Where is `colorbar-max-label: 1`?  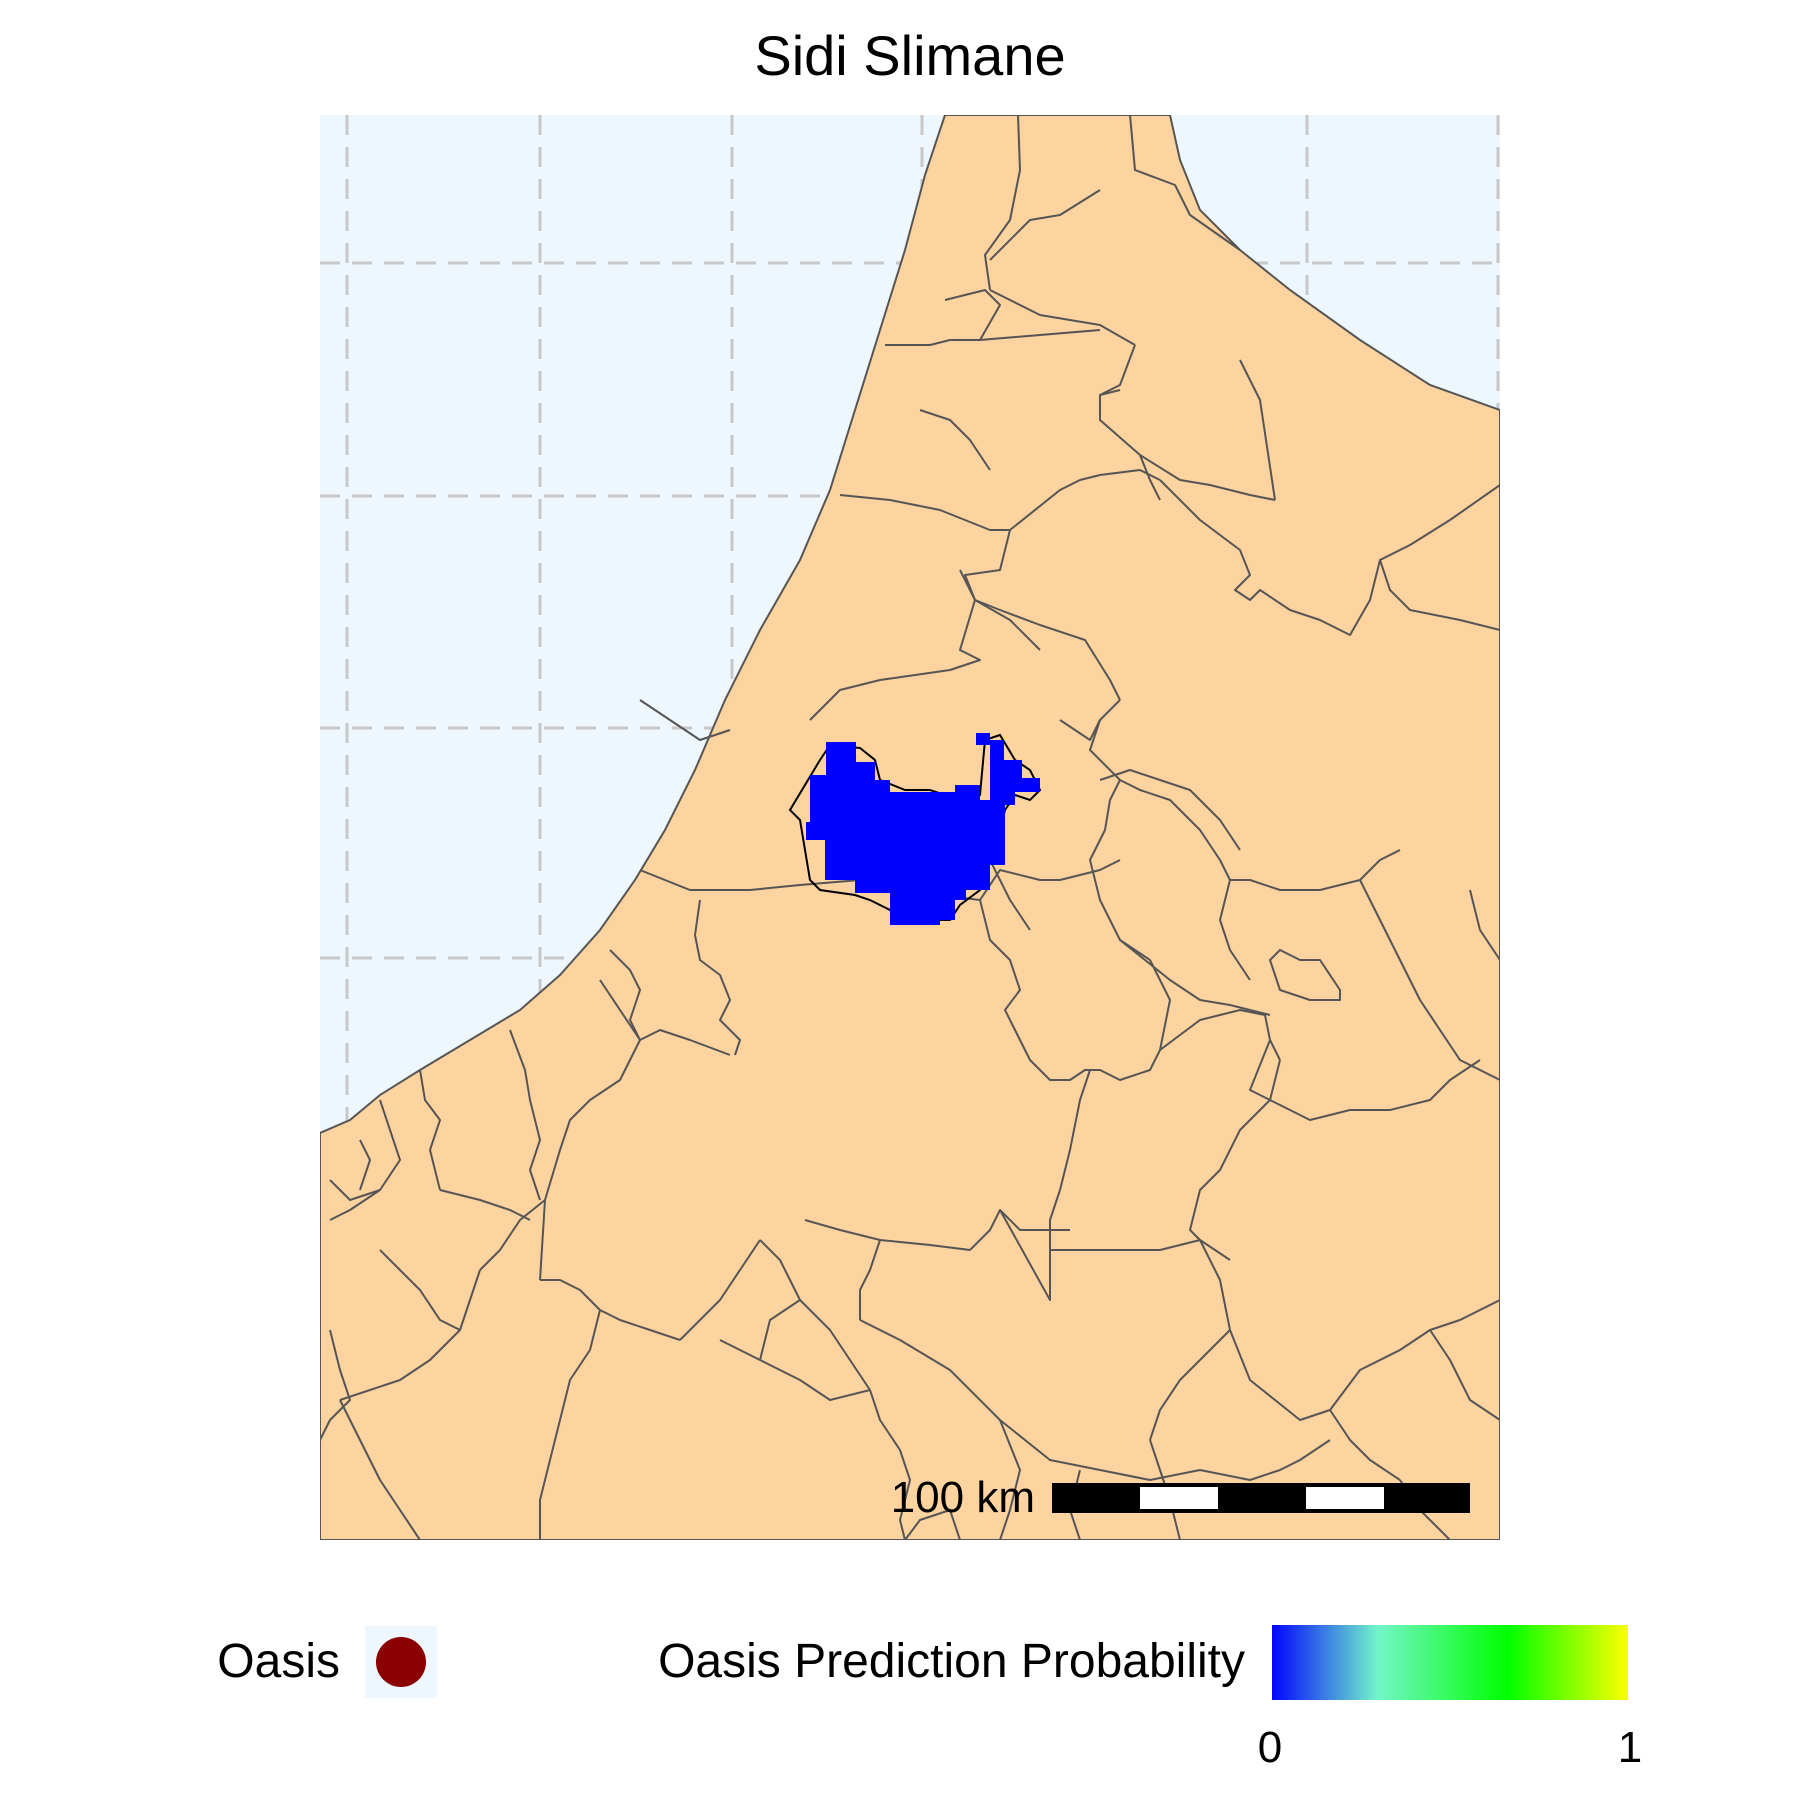 colorbar-max-label: 1 is located at coordinates (1630, 1747).